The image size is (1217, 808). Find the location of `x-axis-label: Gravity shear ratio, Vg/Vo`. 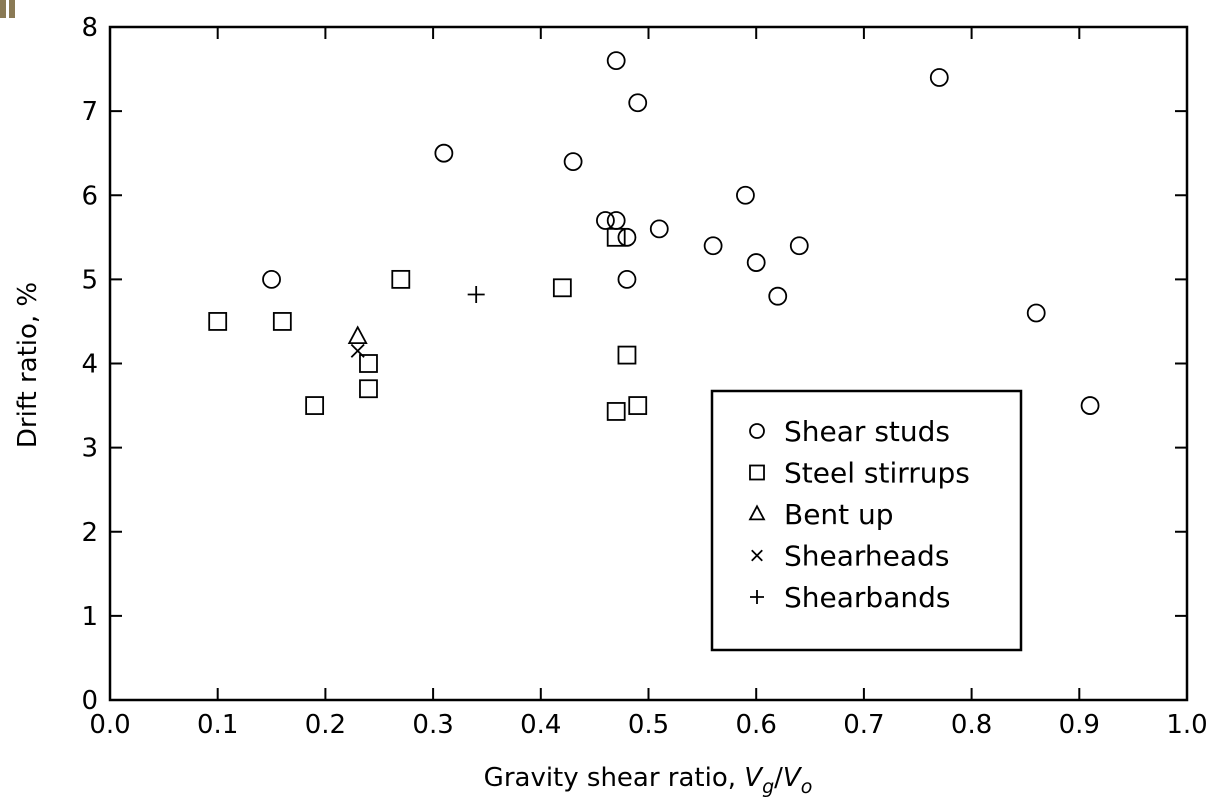

x-axis-label: Gravity shear ratio, Vg/Vo is located at coordinates (648, 780).